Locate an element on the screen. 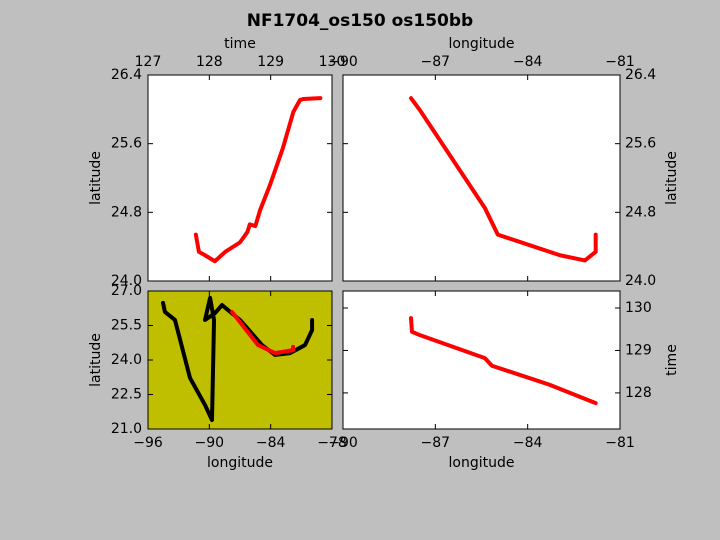 Image resolution: width=720 pixels, height=540 pixels. x-tick-label: 130 is located at coordinates (332, 62).